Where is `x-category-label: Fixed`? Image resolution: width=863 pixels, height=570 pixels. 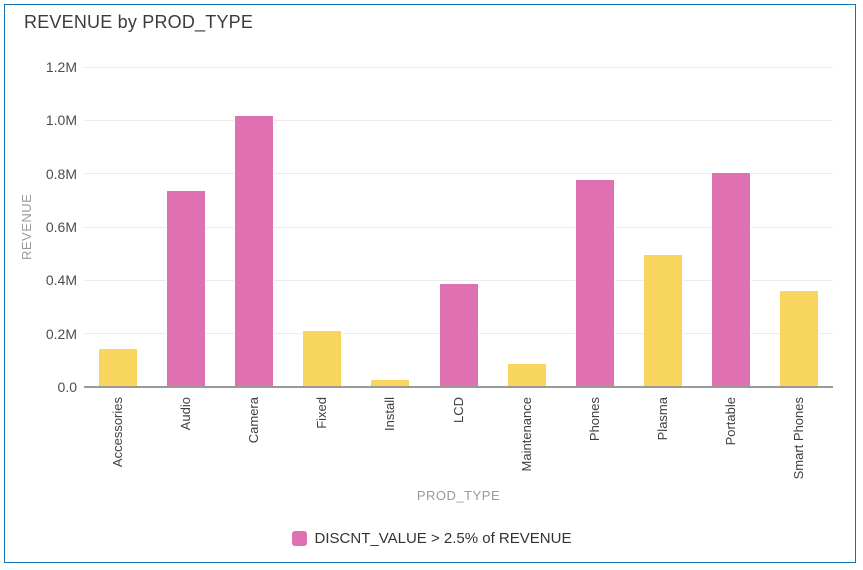 x-category-label: Fixed is located at coordinates (322, 413).